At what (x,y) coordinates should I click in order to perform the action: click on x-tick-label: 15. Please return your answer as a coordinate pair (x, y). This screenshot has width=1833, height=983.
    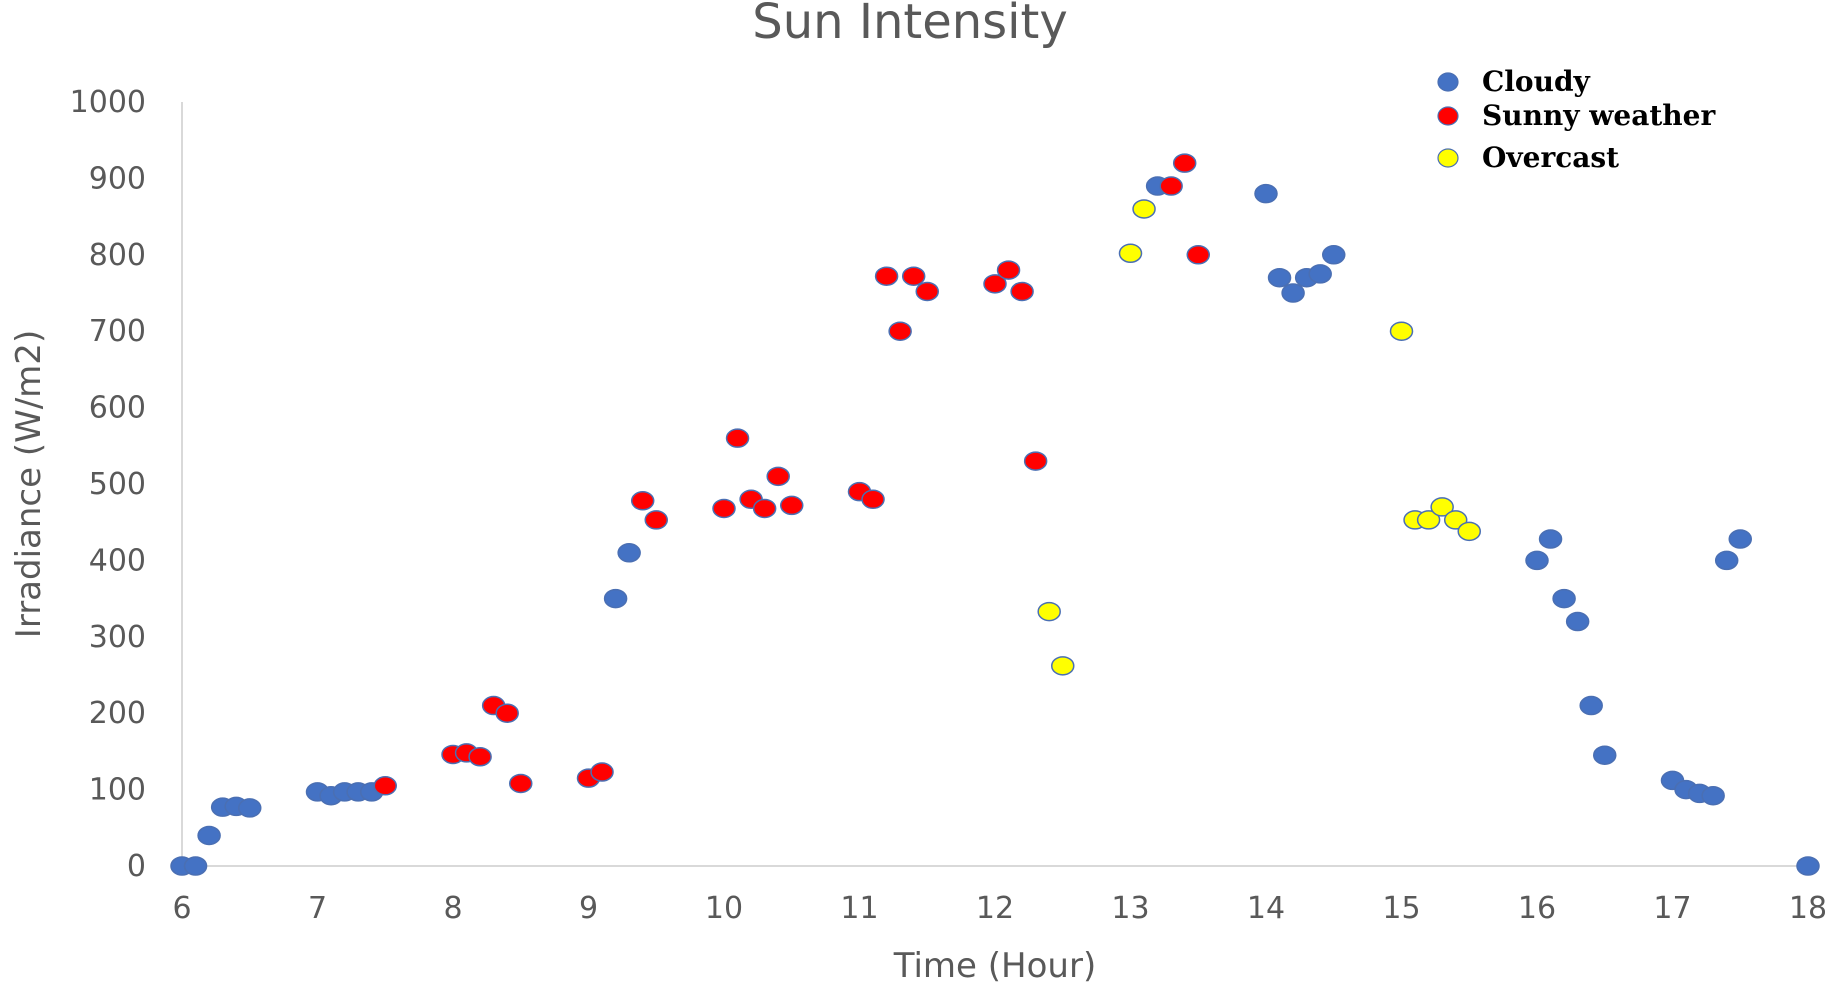
    Looking at the image, I should click on (1401, 908).